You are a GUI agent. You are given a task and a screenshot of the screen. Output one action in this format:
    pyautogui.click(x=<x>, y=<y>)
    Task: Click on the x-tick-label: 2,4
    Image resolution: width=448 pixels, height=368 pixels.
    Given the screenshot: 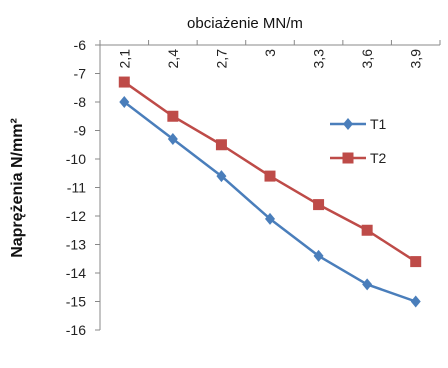 What is the action you would take?
    pyautogui.click(x=173, y=59)
    